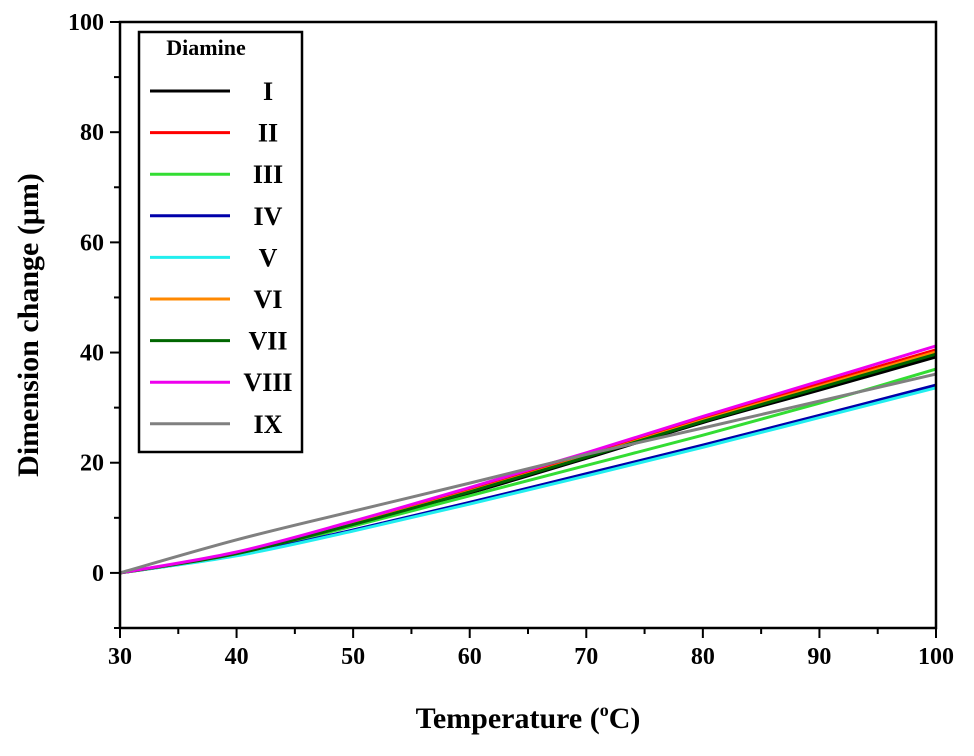 This screenshot has width=974, height=756. I want to click on legend-label: I, so click(268, 91).